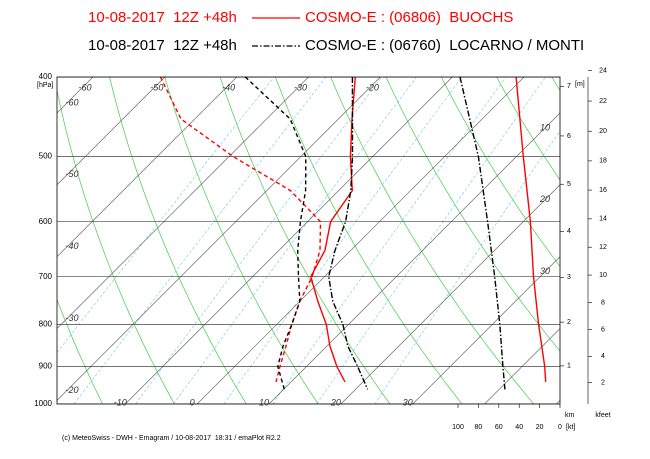 This screenshot has height=459, width=650. I want to click on kfeet-label: 2, so click(603, 383).